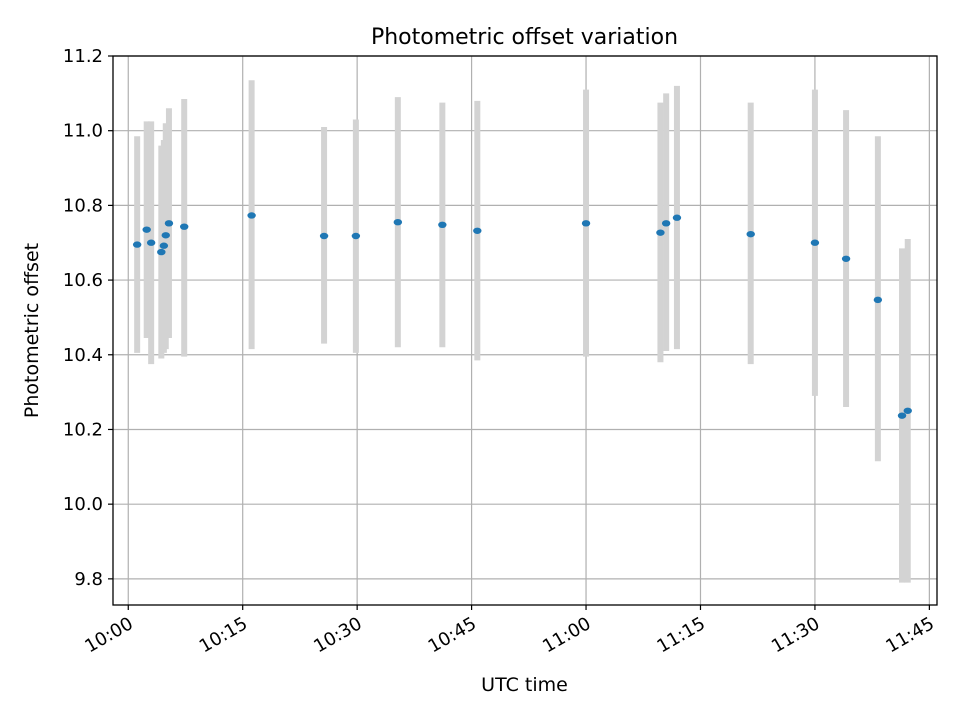  I want to click on y-tick-label: 11.2, so click(83, 56).